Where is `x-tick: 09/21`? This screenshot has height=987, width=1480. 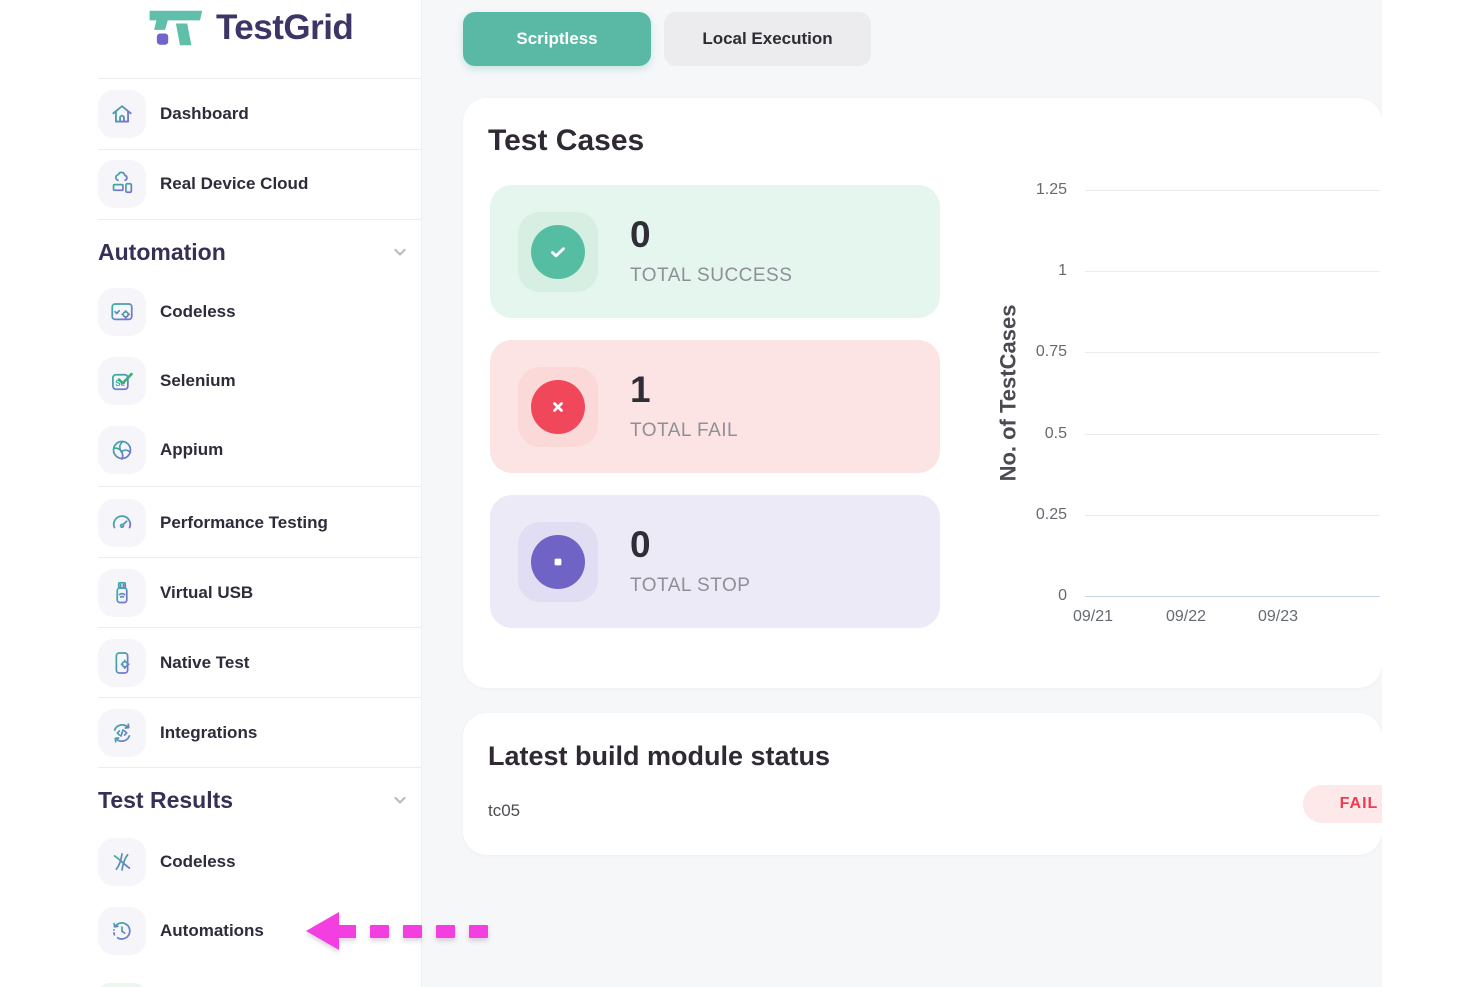 x-tick: 09/21 is located at coordinates (1093, 616).